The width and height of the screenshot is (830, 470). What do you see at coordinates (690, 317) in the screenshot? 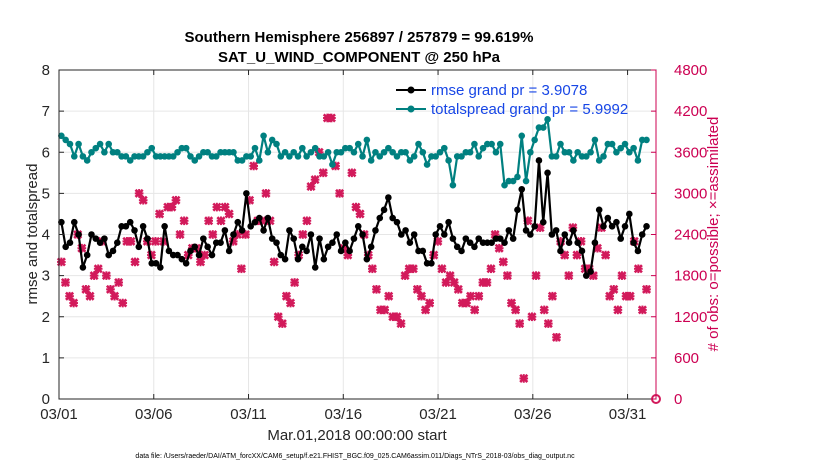
I see `y-right-tick-label: 1200` at bounding box center [690, 317].